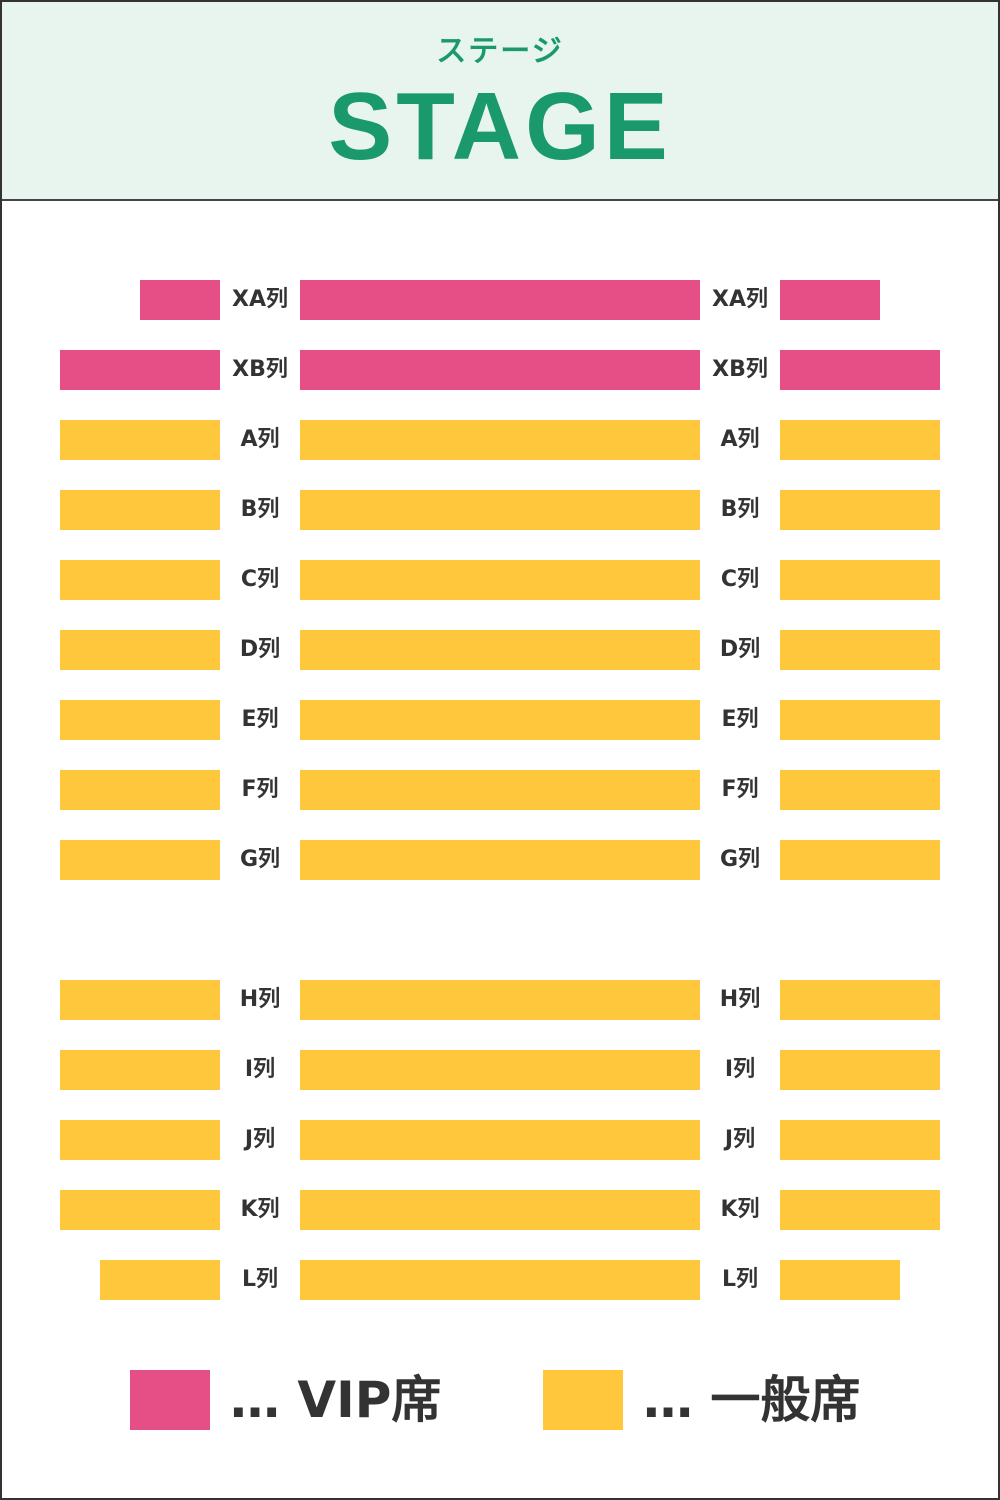 The height and width of the screenshot is (1500, 1000). Describe the element at coordinates (740, 369) in the screenshot. I see `row-label-right: XB列` at that location.